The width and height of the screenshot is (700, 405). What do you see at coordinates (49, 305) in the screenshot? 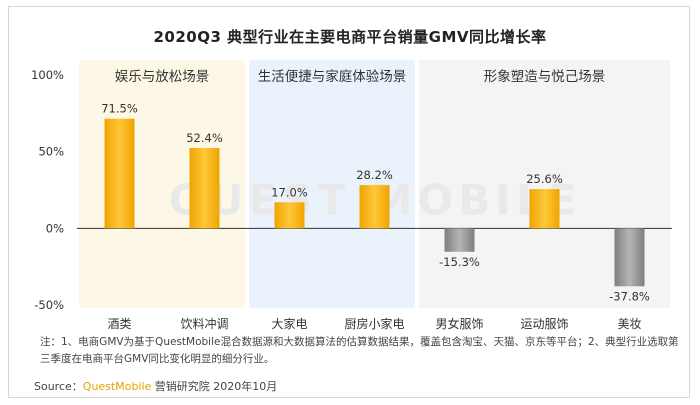
I see `y-tick-label: -50%` at bounding box center [49, 305].